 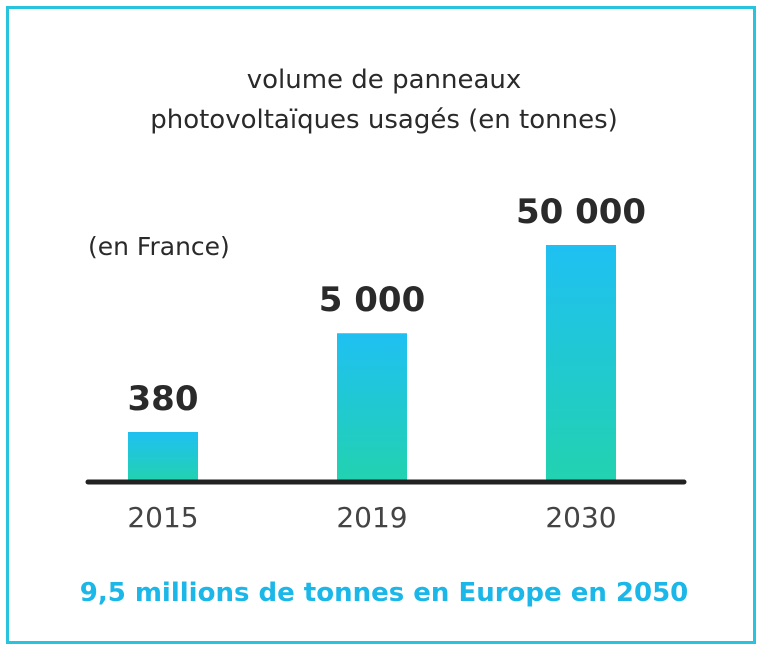 What do you see at coordinates (163, 456) in the screenshot?
I see `bar-2015` at bounding box center [163, 456].